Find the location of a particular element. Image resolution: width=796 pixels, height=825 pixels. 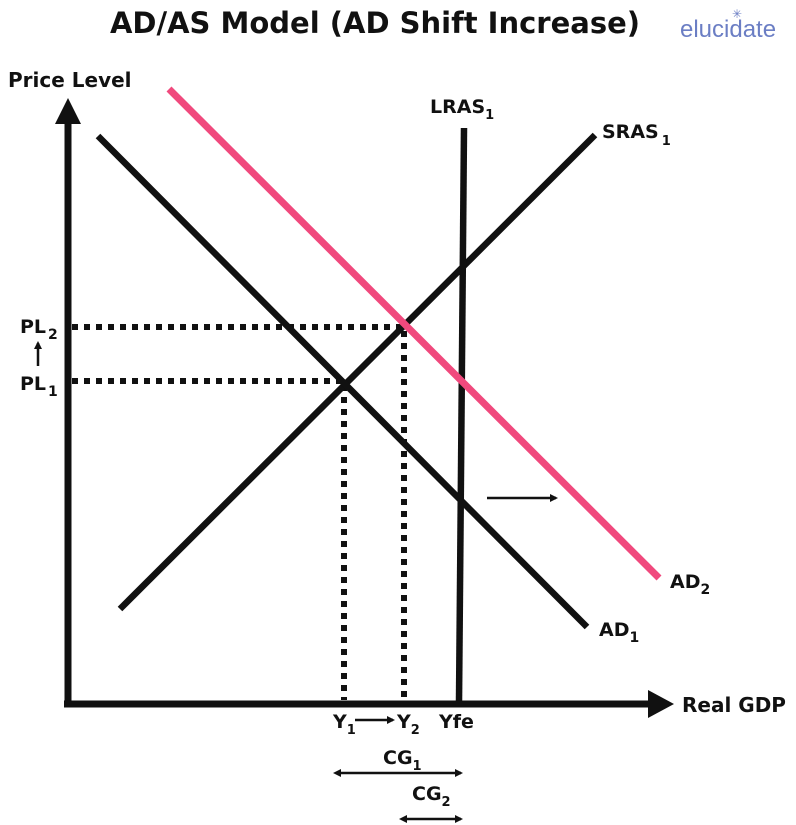

y-axis-arrowhead is located at coordinates (68, 111).